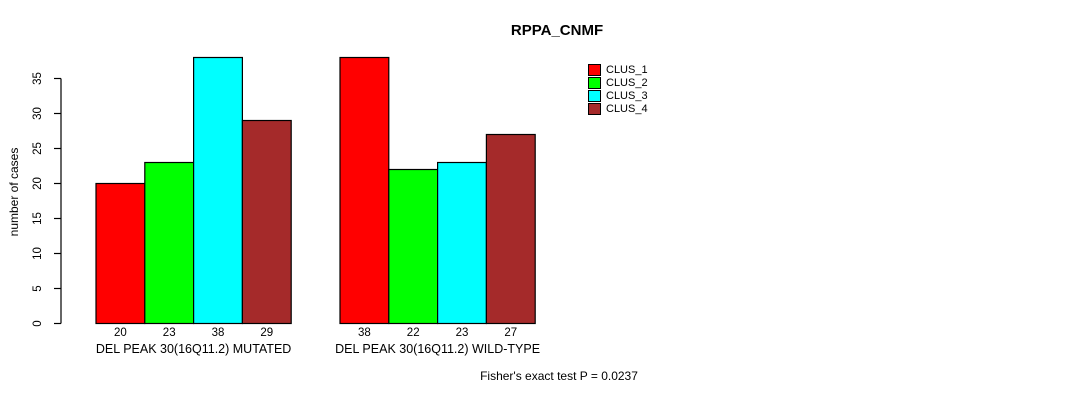  I want to click on legend-item: CLUS_1, so click(618, 70).